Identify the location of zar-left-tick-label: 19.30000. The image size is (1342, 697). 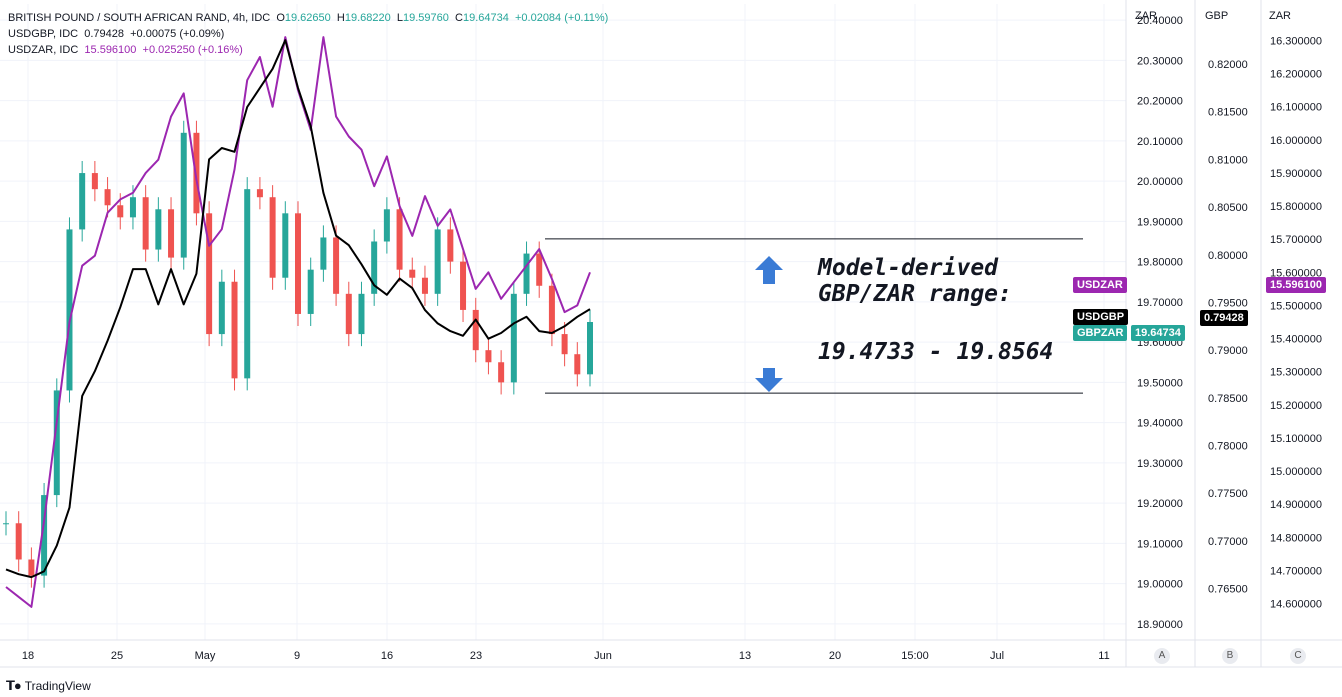
(1160, 464).